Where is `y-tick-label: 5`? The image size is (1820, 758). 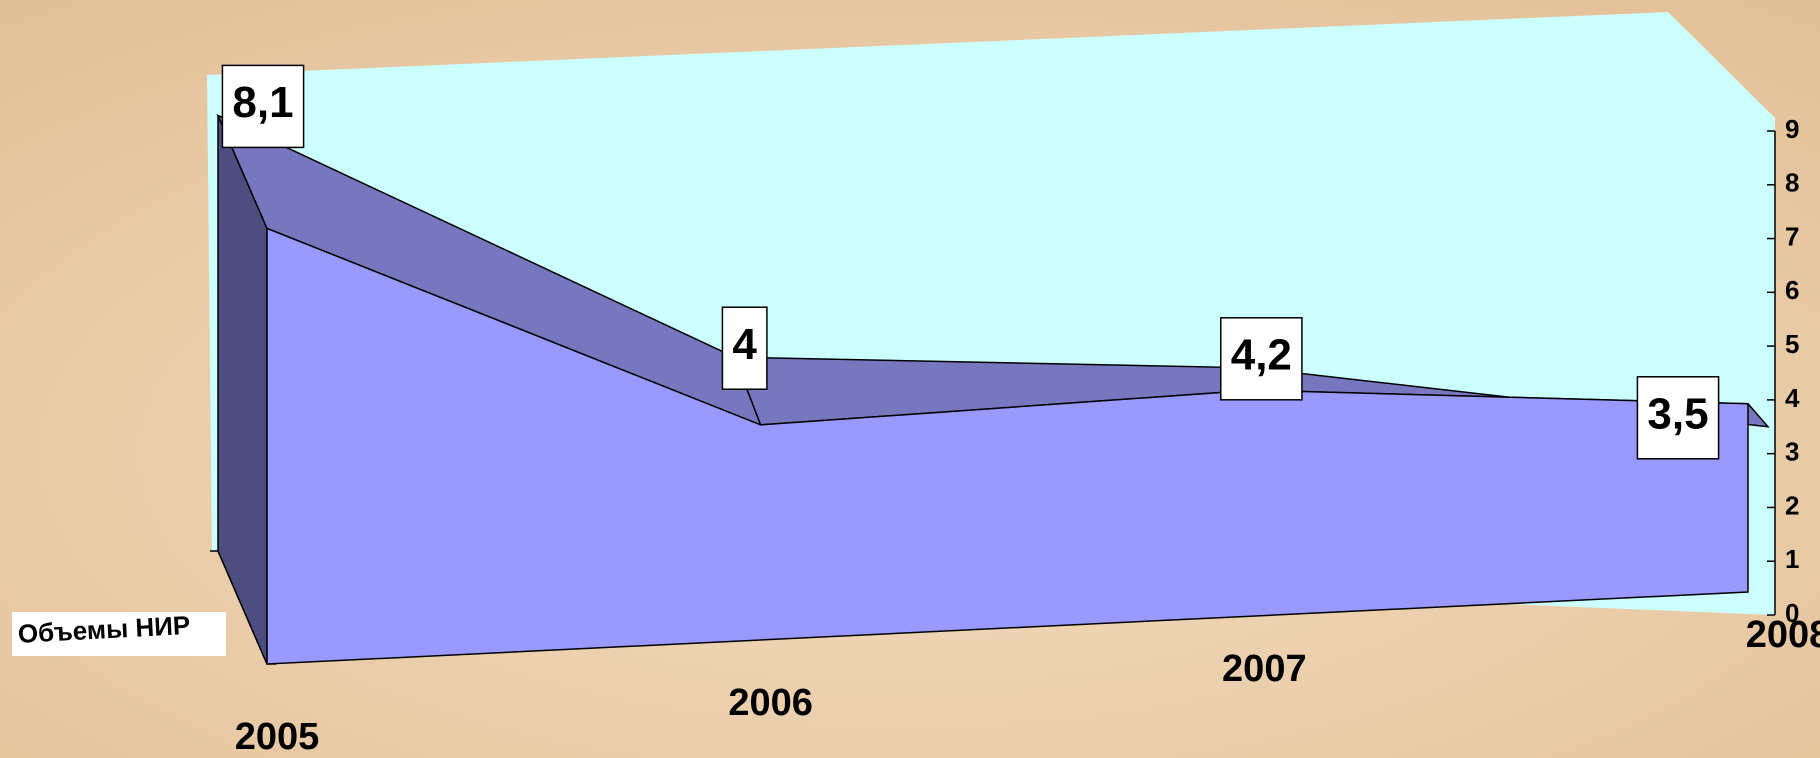
y-tick-label: 5 is located at coordinates (1792, 344).